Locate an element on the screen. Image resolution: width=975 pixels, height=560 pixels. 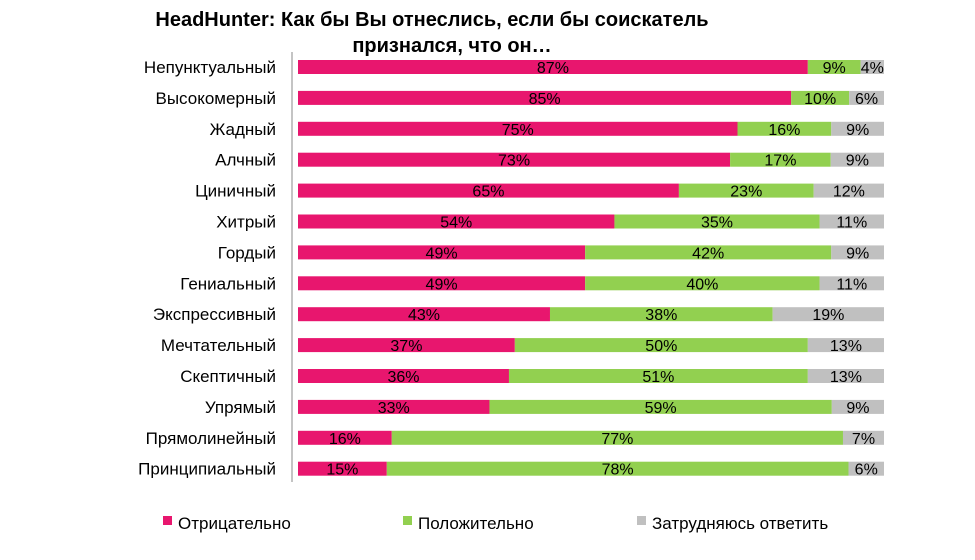
data-label-positive: 10% is located at coordinates (820, 99).